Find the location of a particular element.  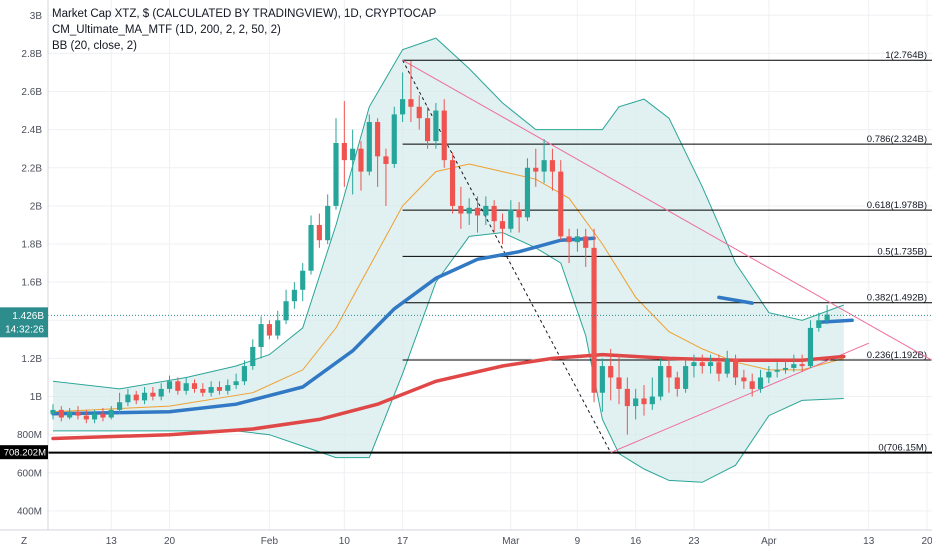

y-tick-label: 600M is located at coordinates (29, 473).